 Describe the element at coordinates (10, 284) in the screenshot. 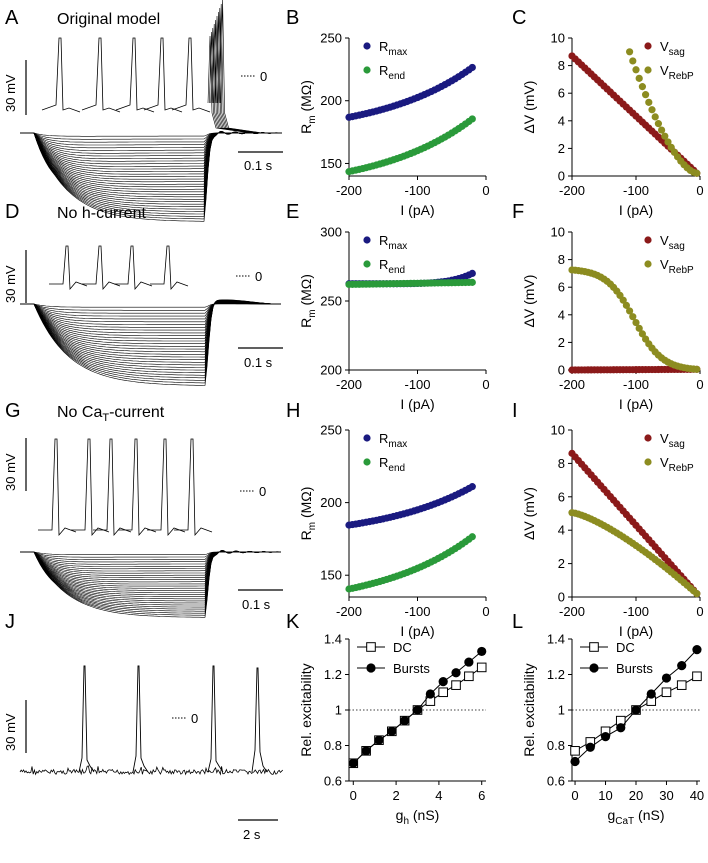

I see `scale-voltage-d: 30 mV` at that location.